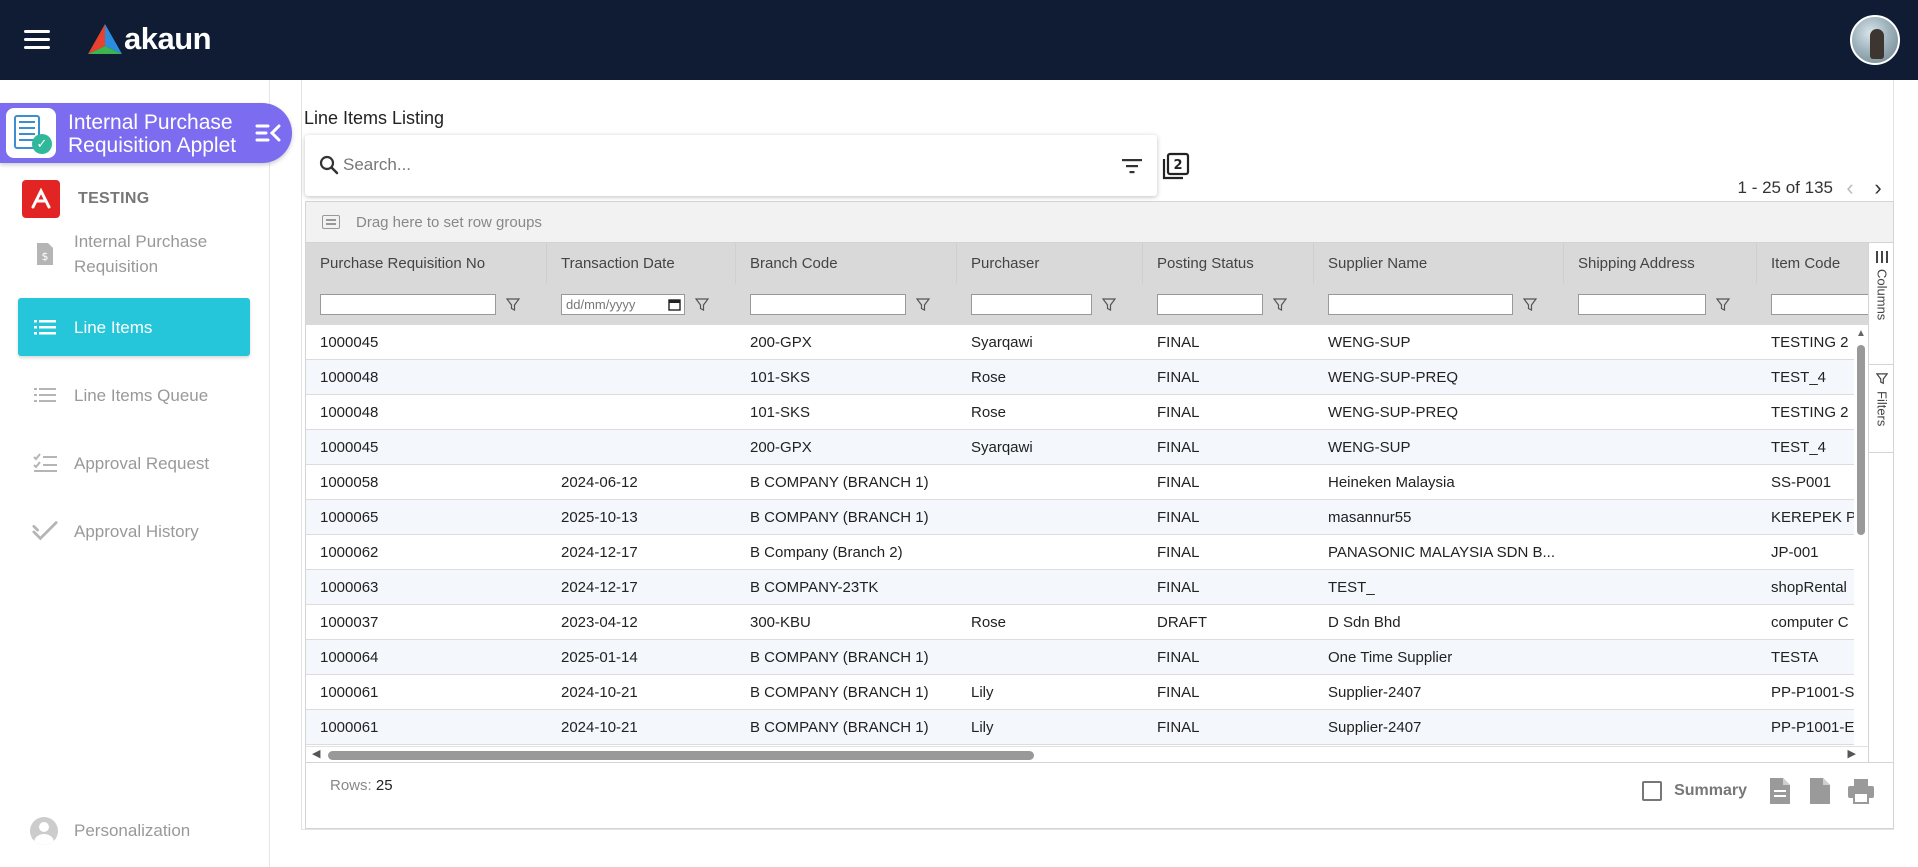  What do you see at coordinates (316, 754) in the screenshot?
I see `scroll-left-icon: ◀` at bounding box center [316, 754].